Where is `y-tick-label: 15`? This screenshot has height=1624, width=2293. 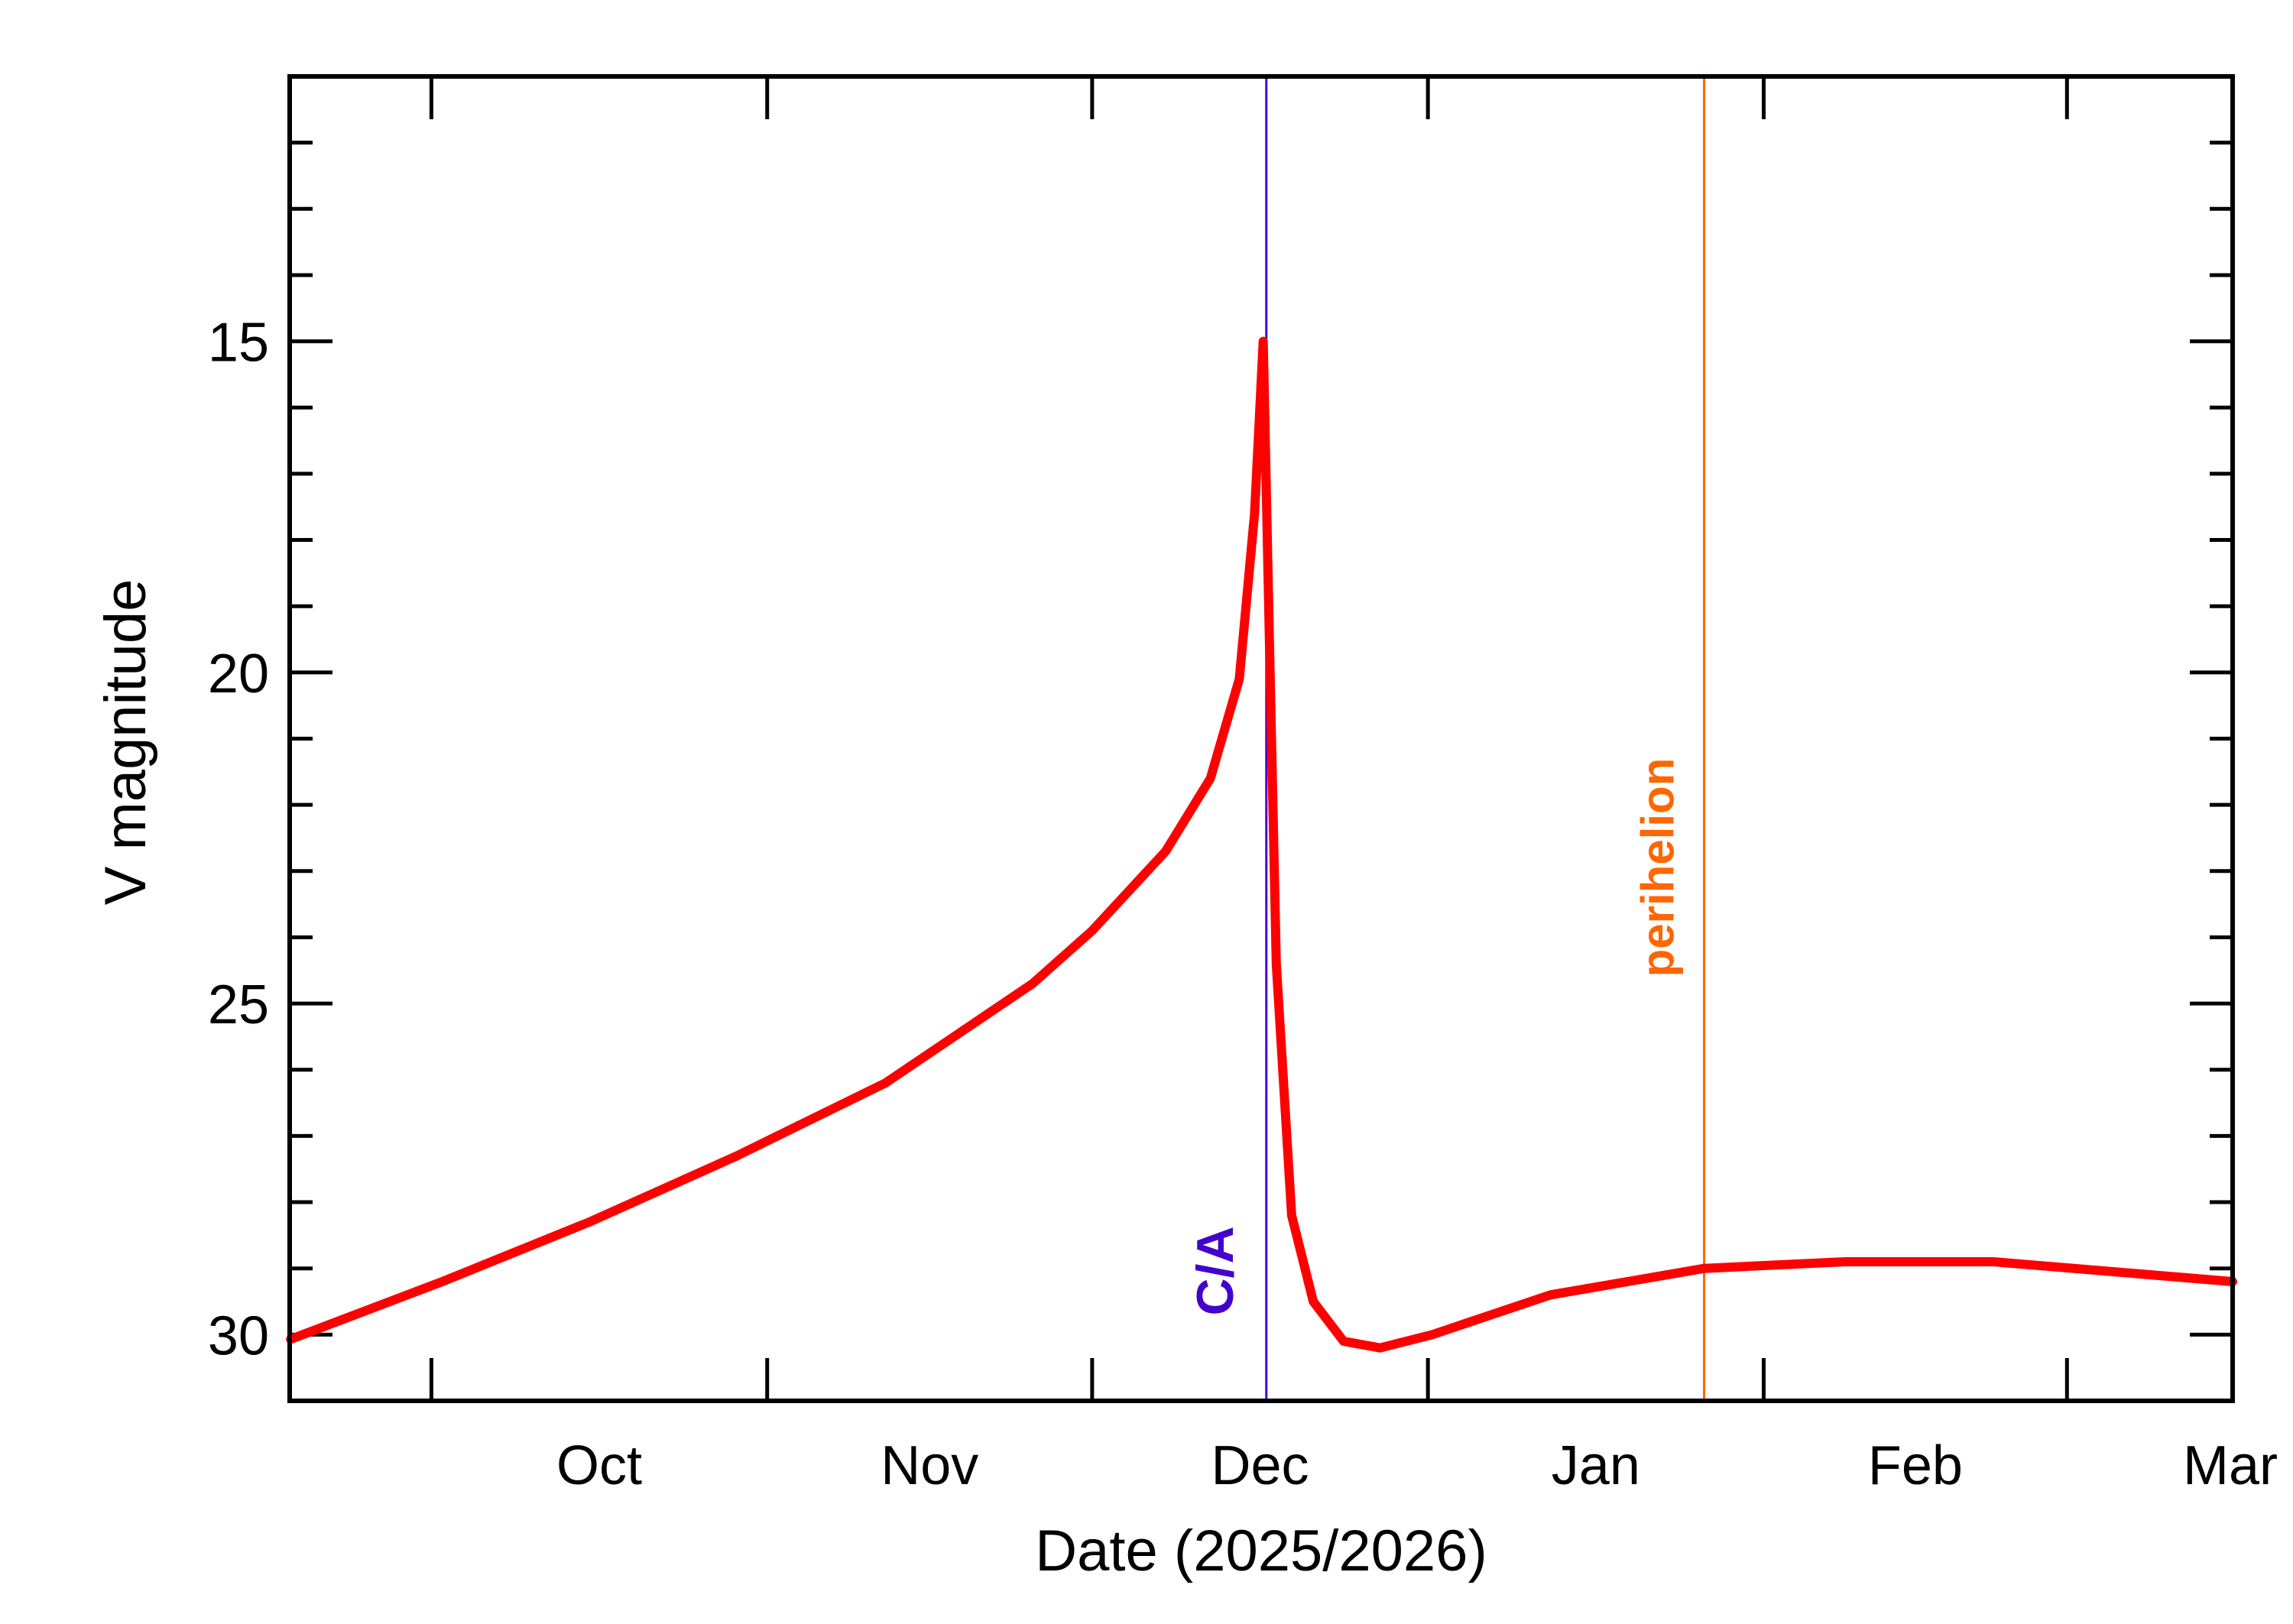 y-tick-label: 15 is located at coordinates (239, 343).